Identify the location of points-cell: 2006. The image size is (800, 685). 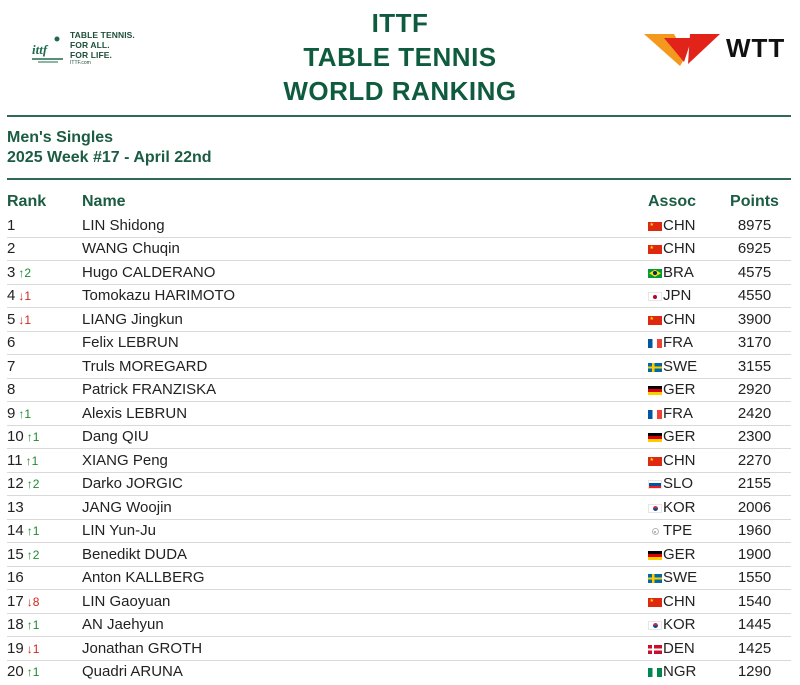
(754, 507).